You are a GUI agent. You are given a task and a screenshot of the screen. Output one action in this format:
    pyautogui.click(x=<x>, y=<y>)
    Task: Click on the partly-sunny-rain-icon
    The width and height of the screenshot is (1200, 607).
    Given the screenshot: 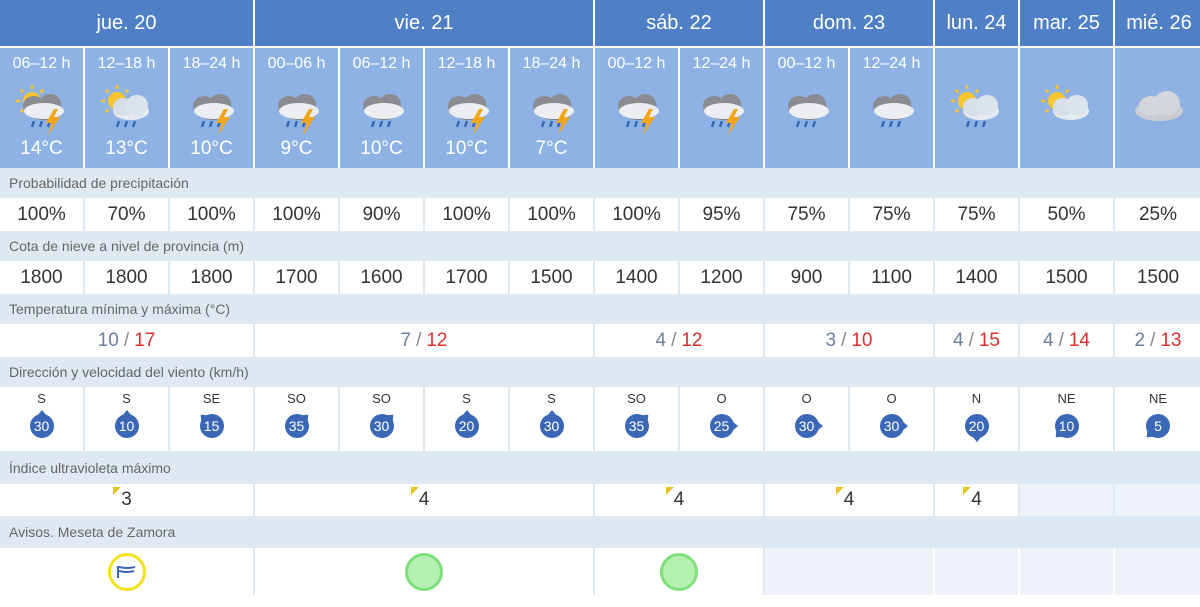 What is the action you would take?
    pyautogui.click(x=977, y=107)
    